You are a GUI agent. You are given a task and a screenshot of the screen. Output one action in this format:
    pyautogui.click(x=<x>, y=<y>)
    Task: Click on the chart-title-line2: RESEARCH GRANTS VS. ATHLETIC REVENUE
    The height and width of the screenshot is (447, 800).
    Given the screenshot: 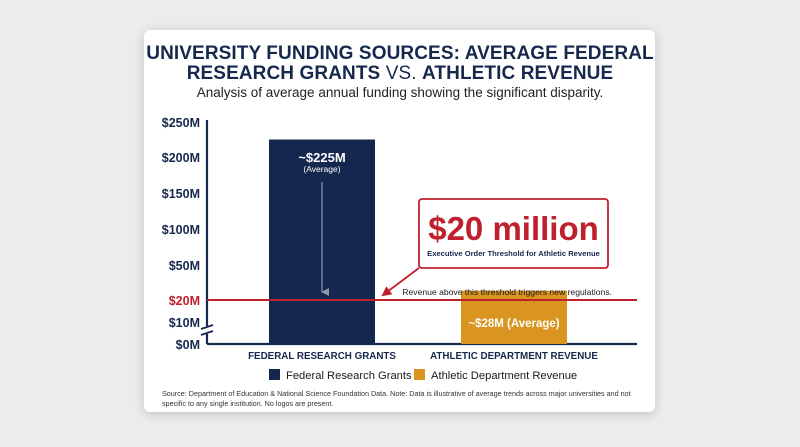 What is the action you would take?
    pyautogui.click(x=400, y=74)
    